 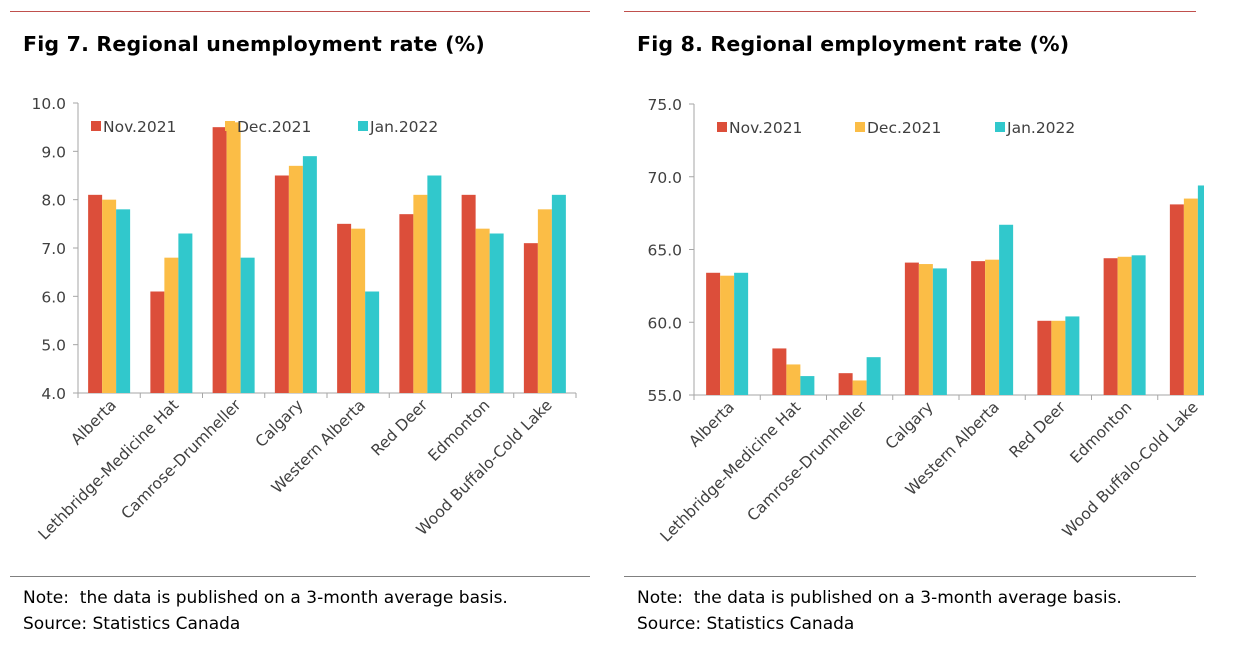 I want to click on y-tick-label: 8.0, so click(x=53, y=201).